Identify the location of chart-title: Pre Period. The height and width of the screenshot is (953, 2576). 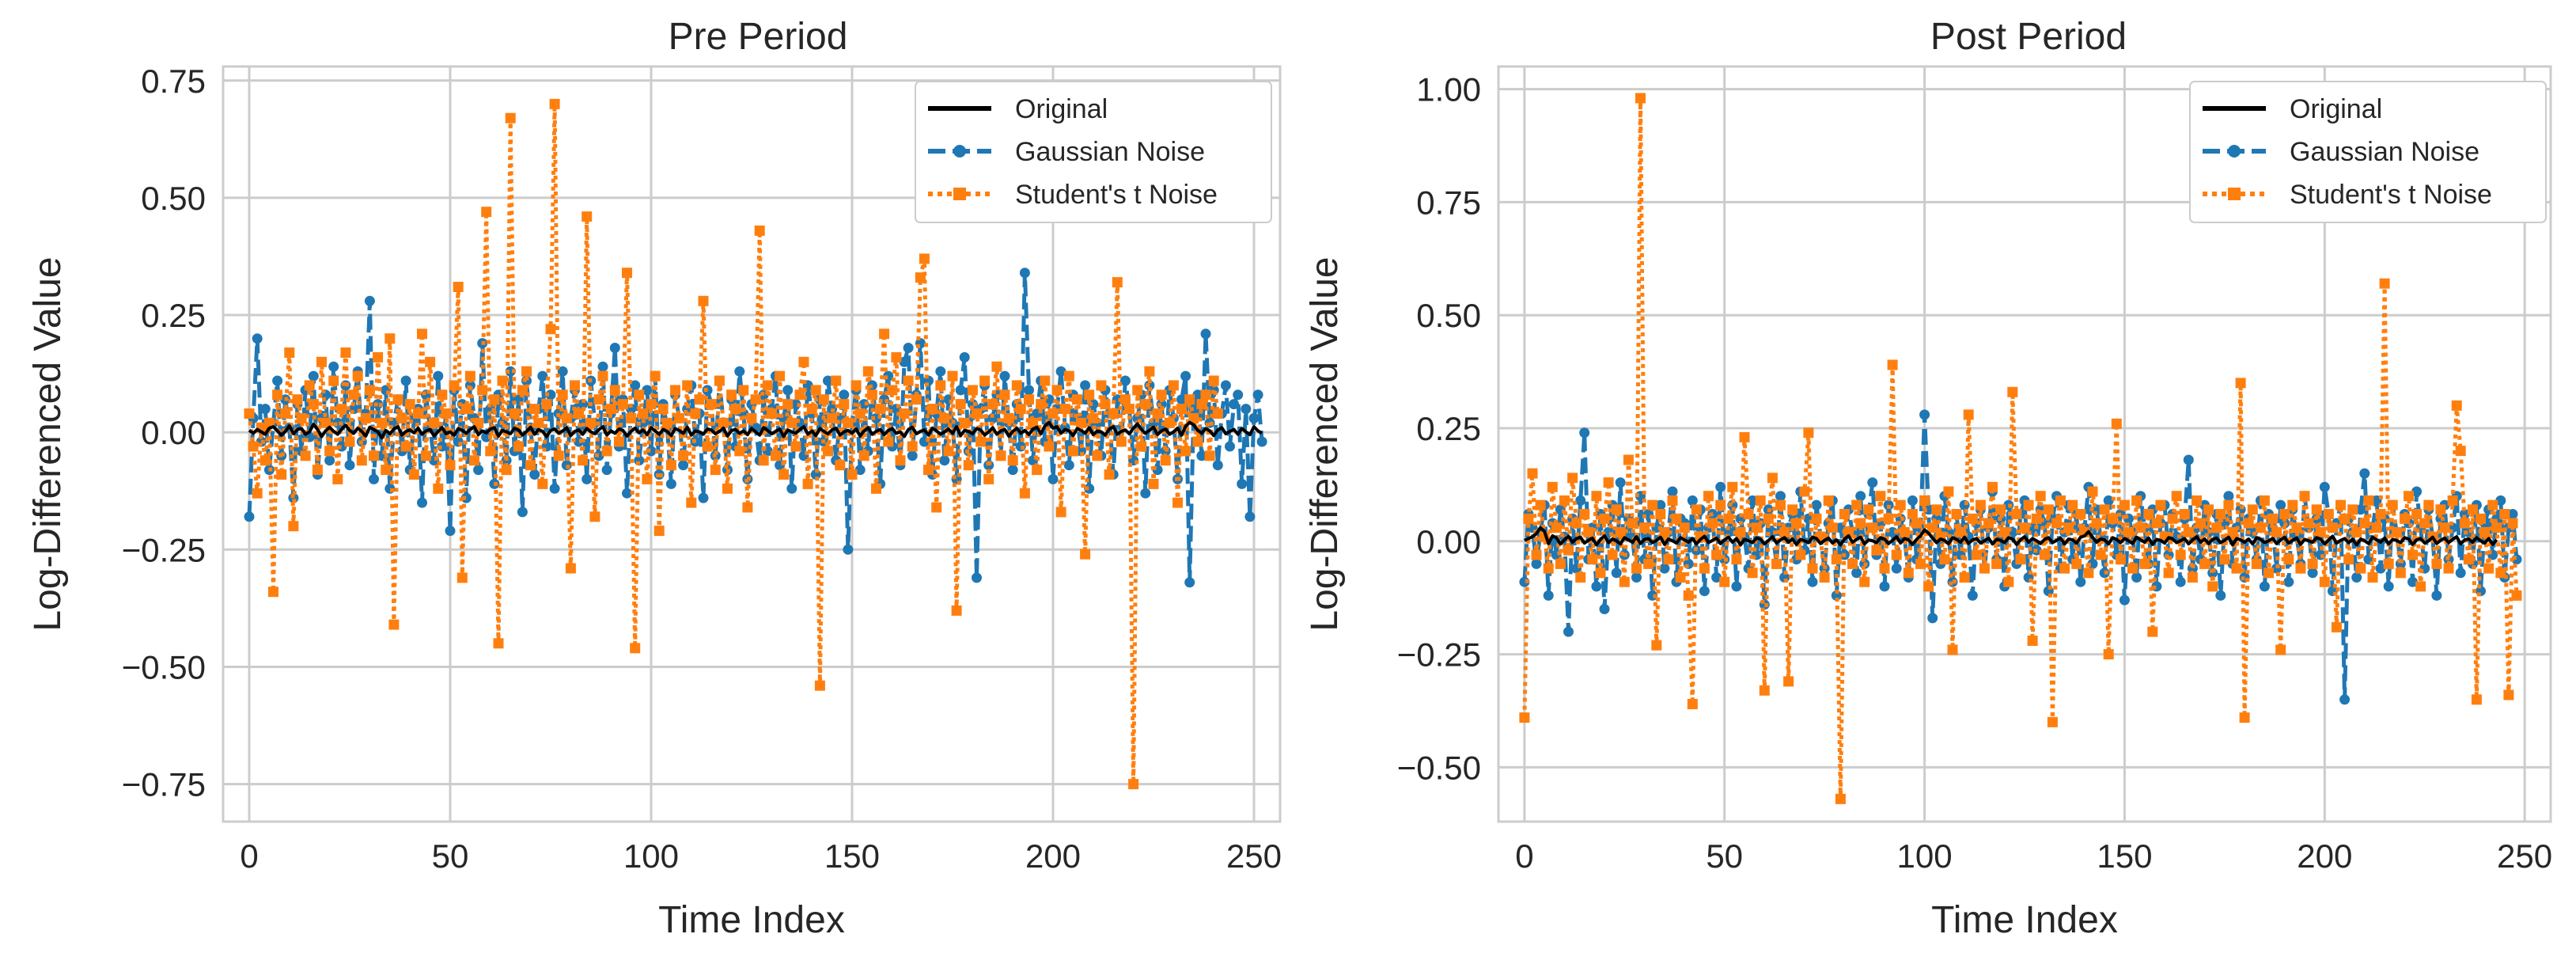
(758, 37).